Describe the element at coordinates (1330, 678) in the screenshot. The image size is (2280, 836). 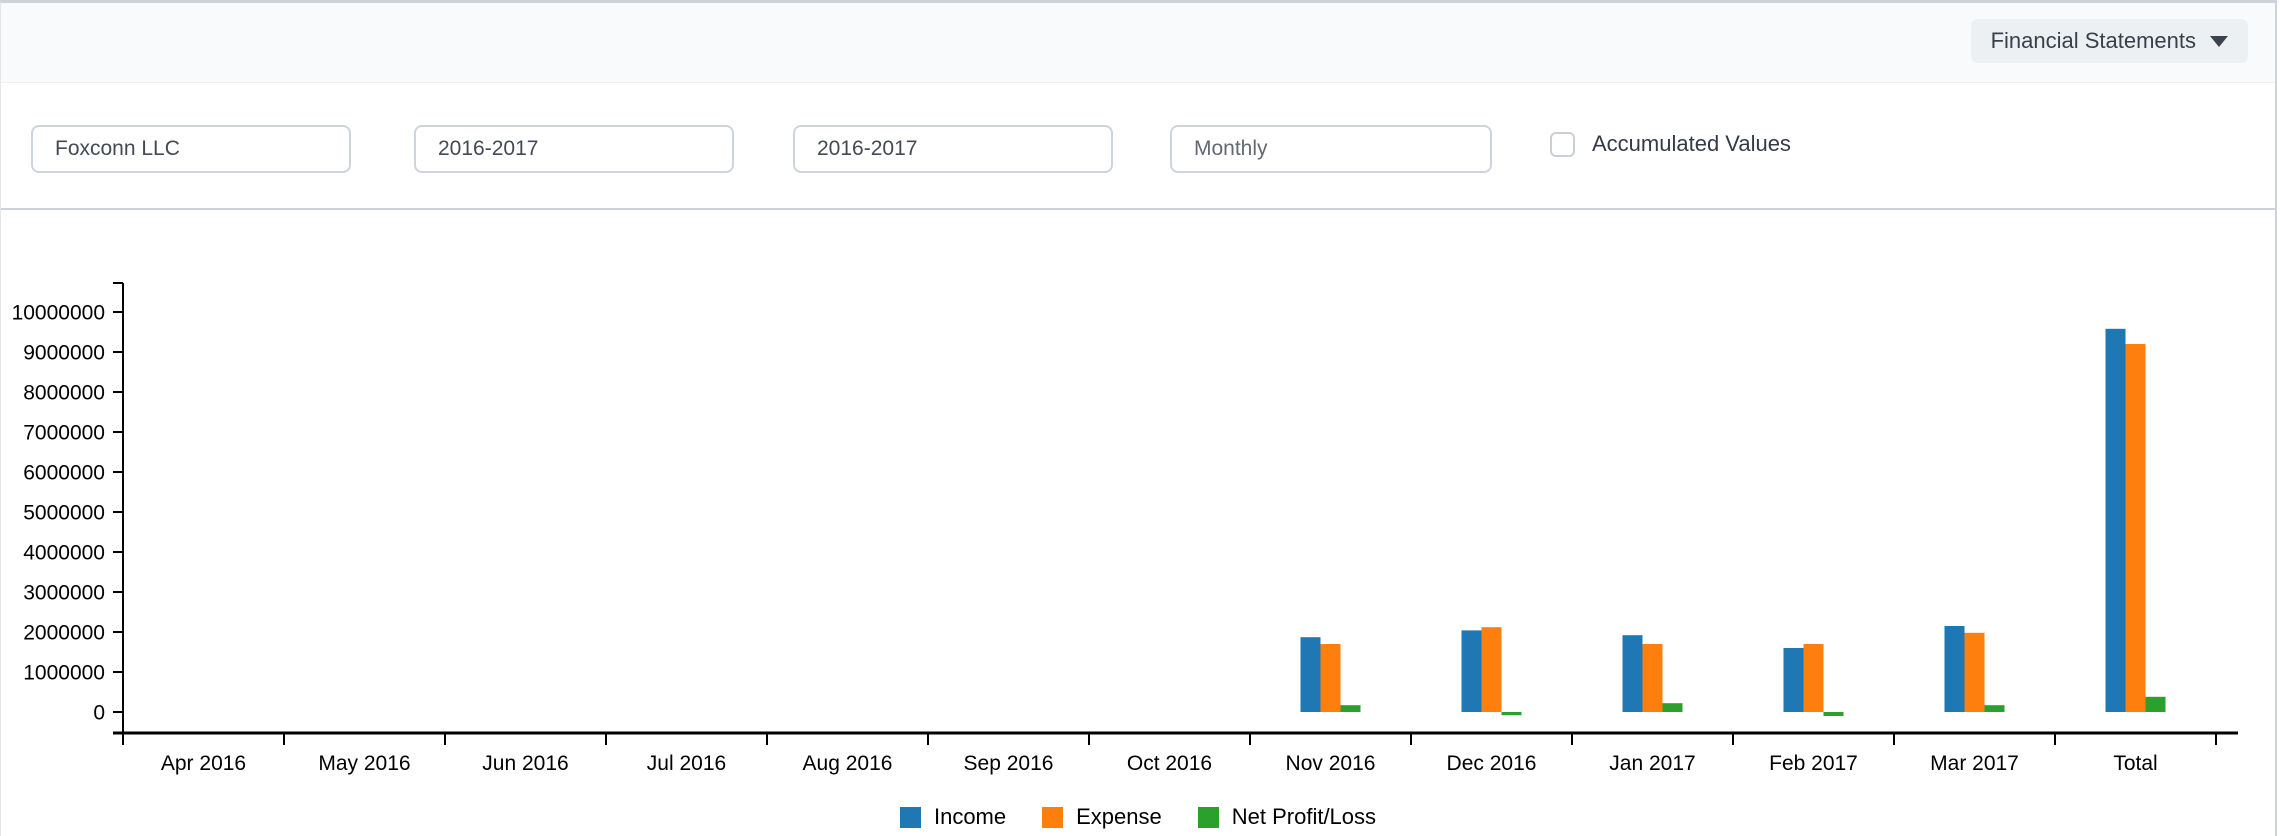
I see `bar-expense-nov-2016` at that location.